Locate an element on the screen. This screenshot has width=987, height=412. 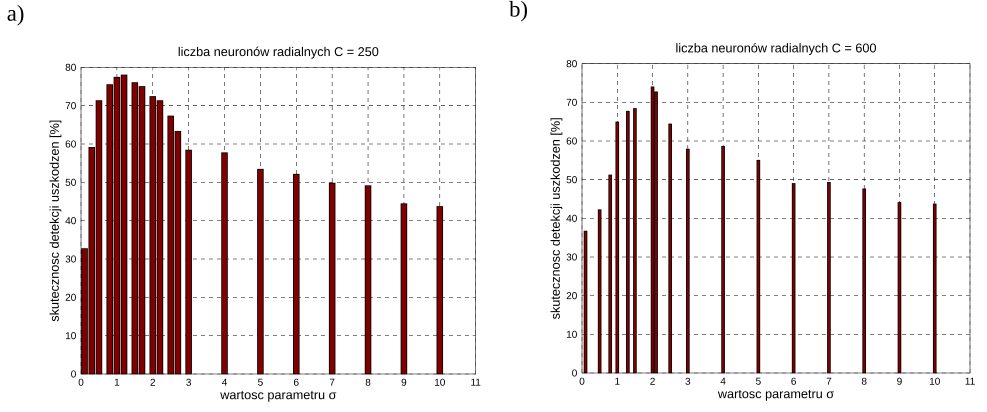
text: b) is located at coordinates (518, 11).